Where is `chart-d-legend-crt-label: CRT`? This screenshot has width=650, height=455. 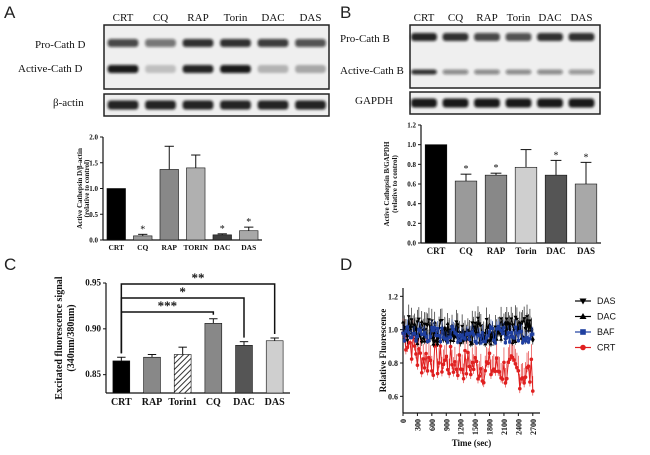 chart-d-legend-crt-label: CRT is located at coordinates (606, 348).